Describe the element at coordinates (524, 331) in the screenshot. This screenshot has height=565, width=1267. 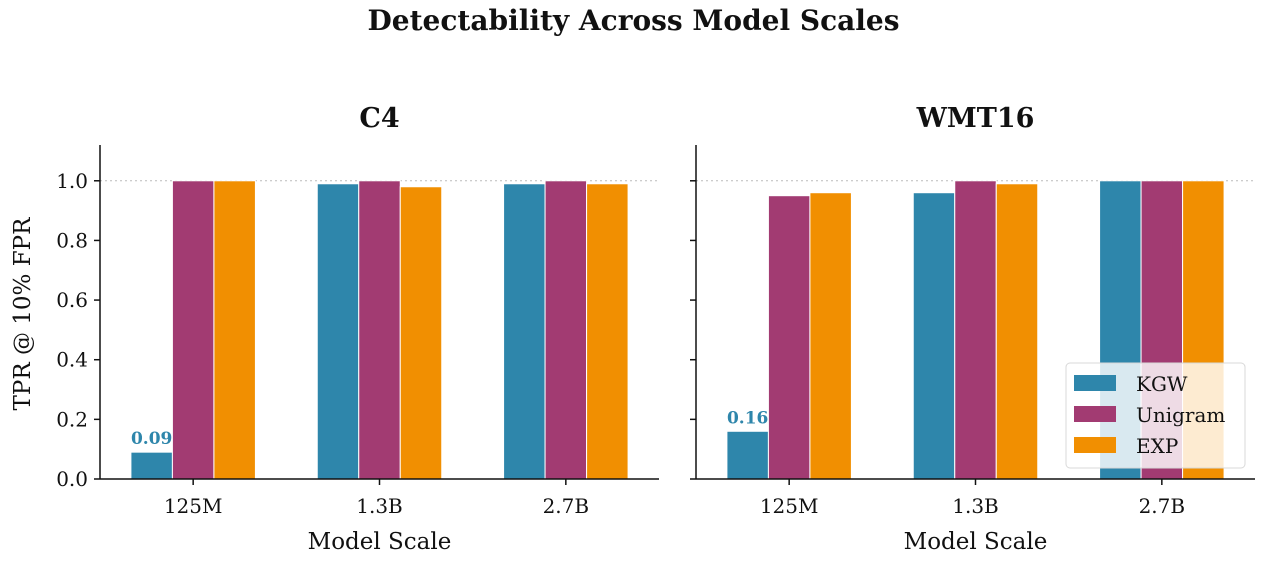
I see `bar-kgw-2-7b` at that location.